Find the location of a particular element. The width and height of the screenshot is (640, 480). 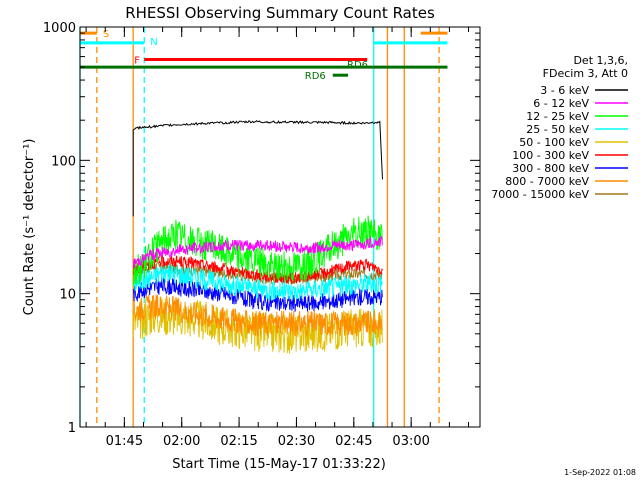

x-tick-label: 02:45 is located at coordinates (353, 441).